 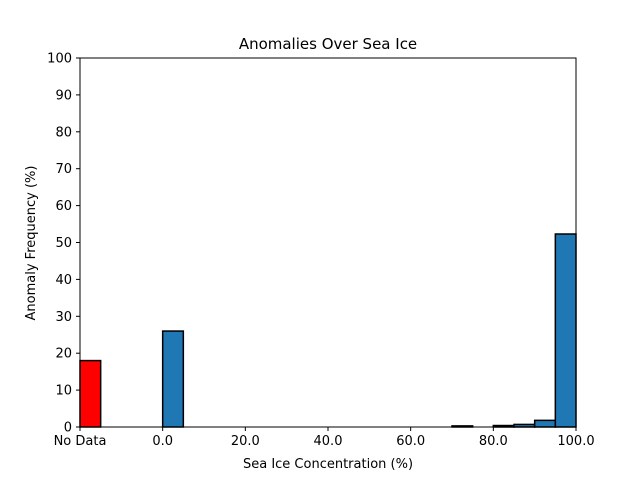 What do you see at coordinates (31, 243) in the screenshot?
I see `y-axis-label: Anomaly Frequency (%)` at bounding box center [31, 243].